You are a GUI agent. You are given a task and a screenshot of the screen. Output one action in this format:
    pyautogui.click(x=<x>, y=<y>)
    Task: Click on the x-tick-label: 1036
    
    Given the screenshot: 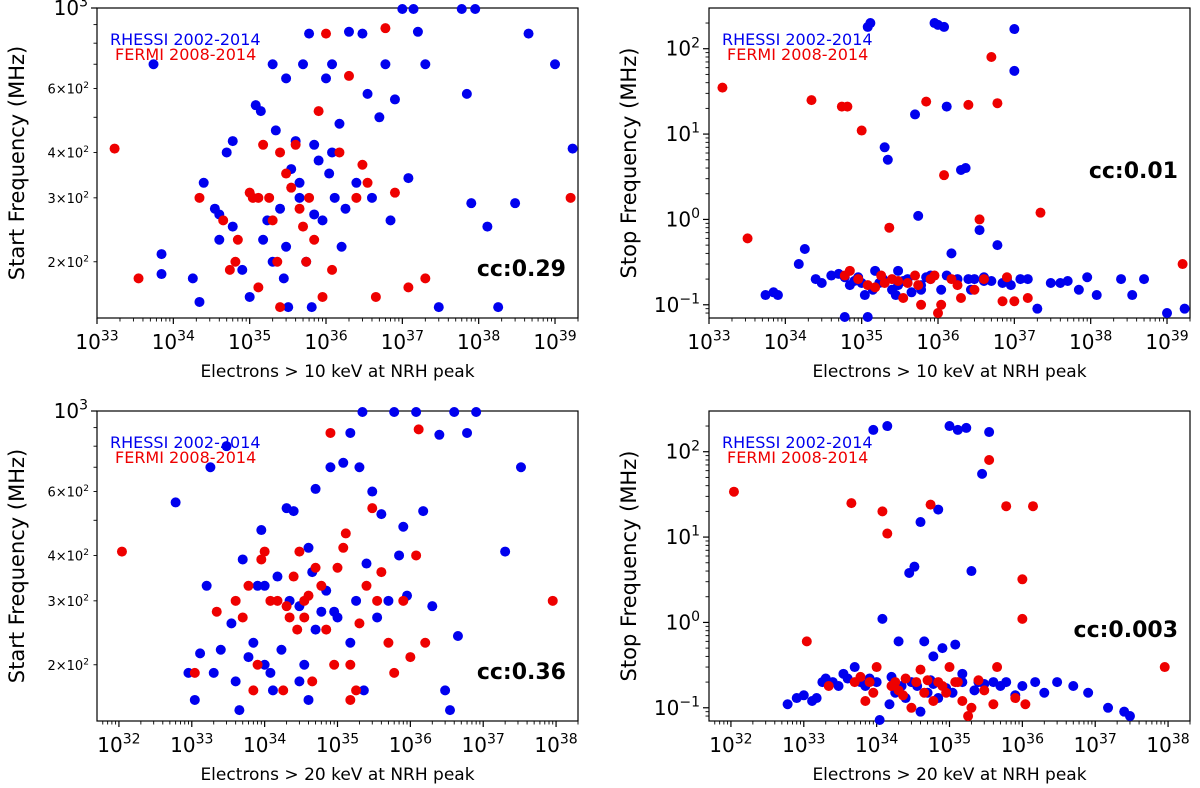 What is the action you would take?
    pyautogui.click(x=410, y=744)
    